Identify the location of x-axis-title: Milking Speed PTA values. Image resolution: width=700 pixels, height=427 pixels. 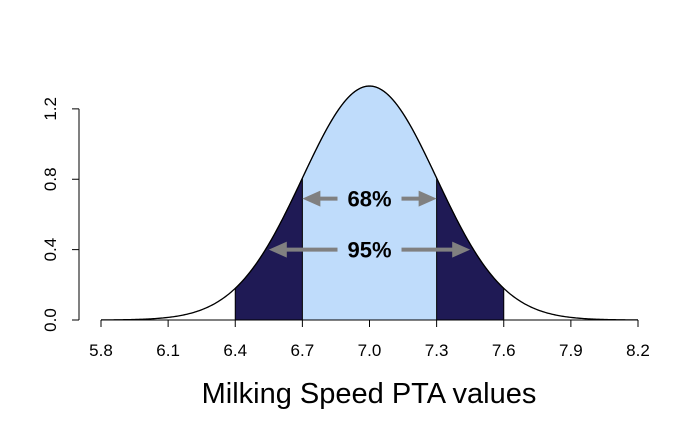
(369, 394).